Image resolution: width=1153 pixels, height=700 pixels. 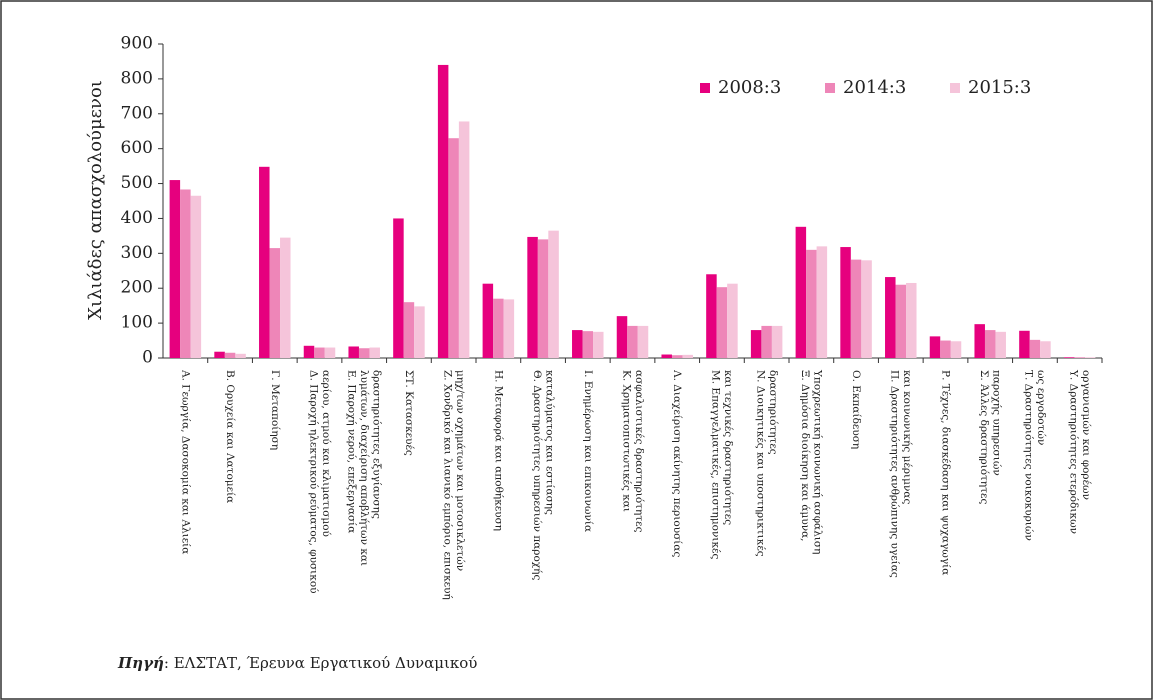 I want to click on x-tick-label: Δ. Παροχή ηλεκτρικού ρεύματος, φυσικού, so click(x=313, y=482).